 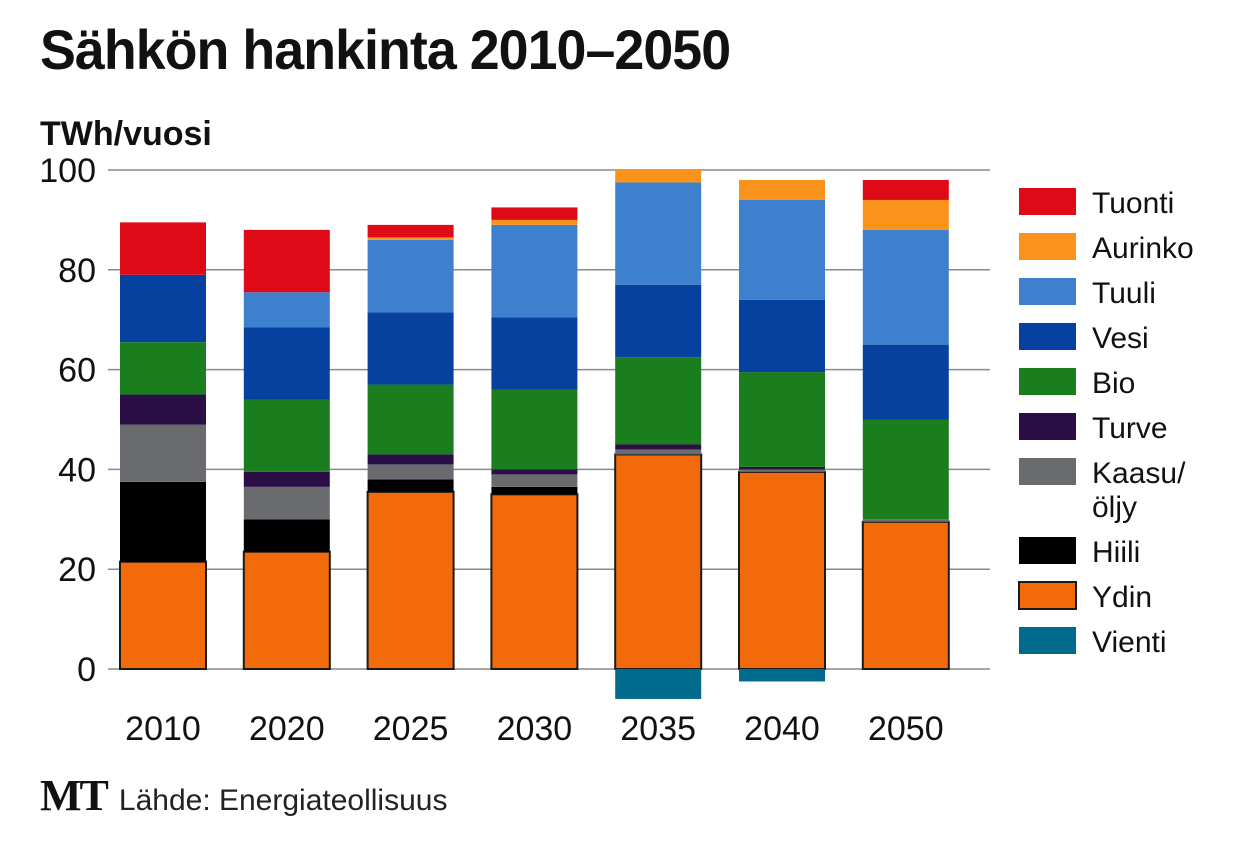 I want to click on bar-2050-vesi, so click(x=905, y=382).